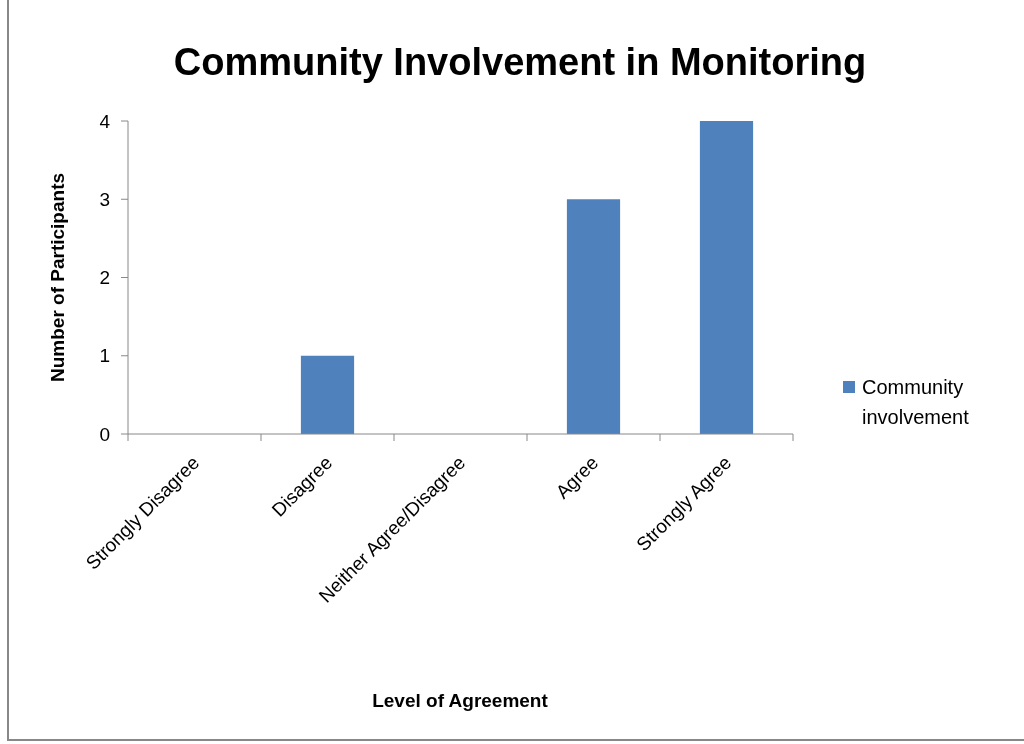  What do you see at coordinates (520, 62) in the screenshot?
I see `chart-title: Community Involvement in Monitoring` at bounding box center [520, 62].